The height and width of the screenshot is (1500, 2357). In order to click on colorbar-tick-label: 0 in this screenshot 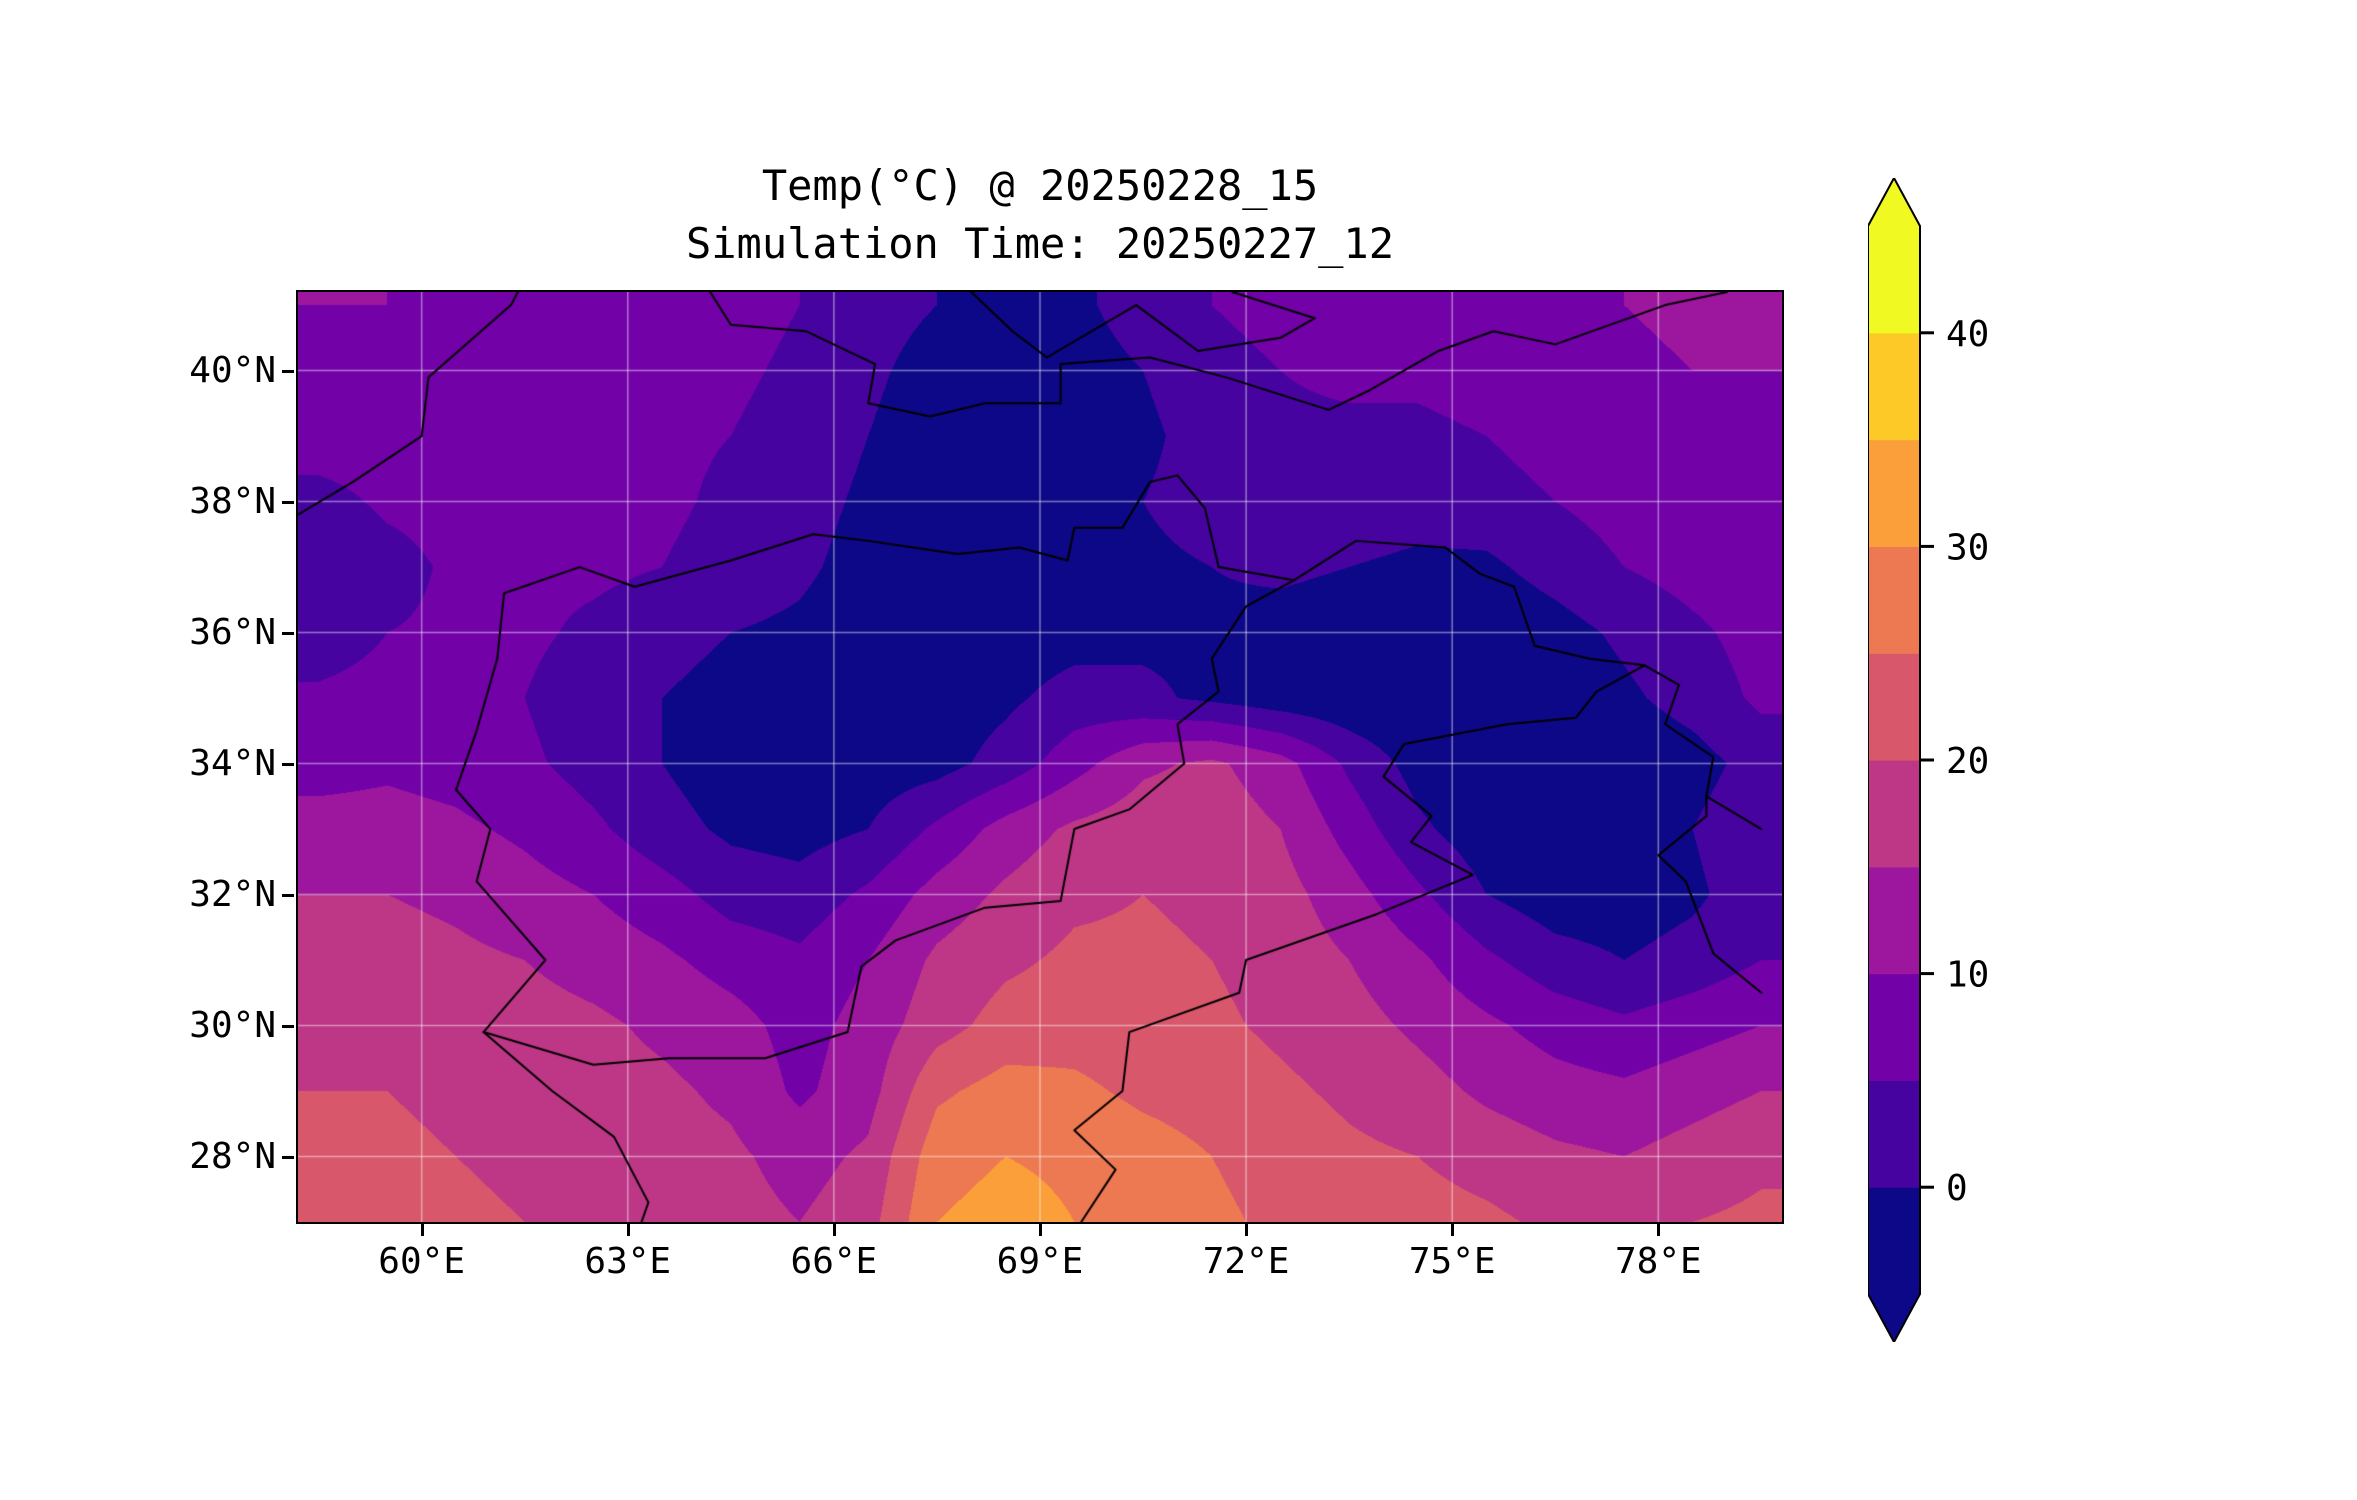, I will do `click(1957, 1188)`.